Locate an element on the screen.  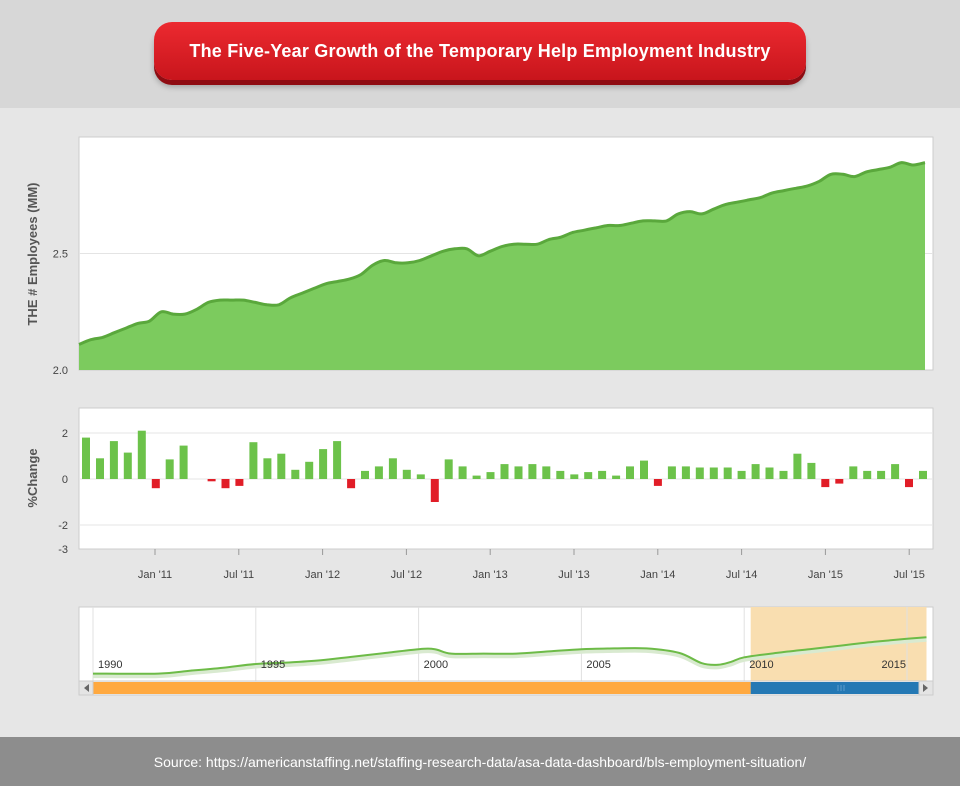
bar-x-tick-label: Jan '11 is located at coordinates (155, 575).